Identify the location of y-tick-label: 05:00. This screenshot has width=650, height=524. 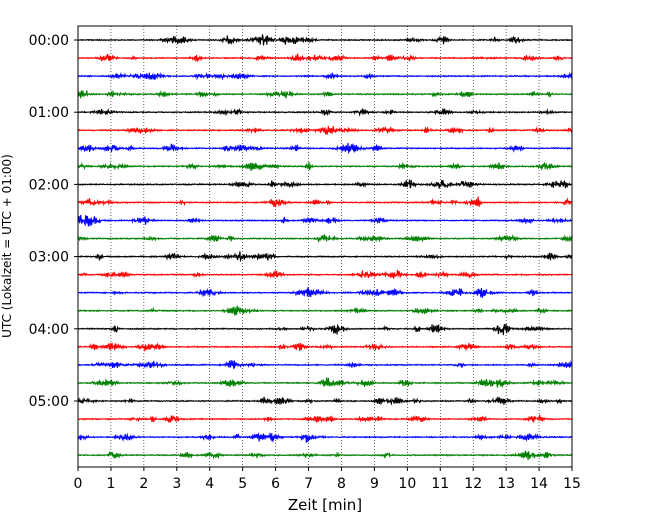
(49, 402).